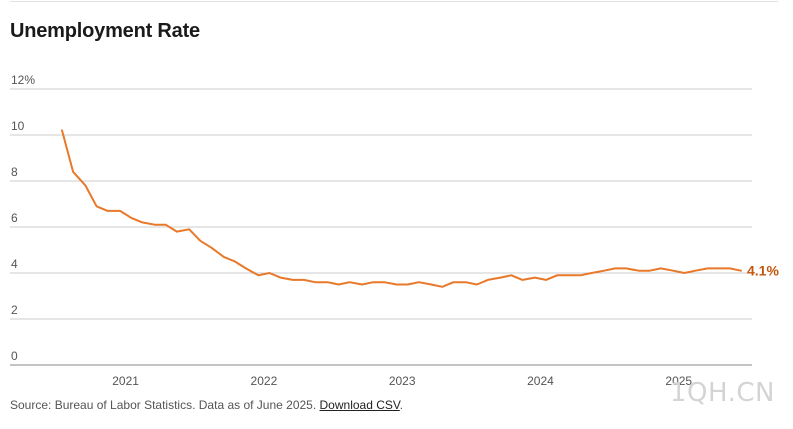 The image size is (793, 429). What do you see at coordinates (401, 405) in the screenshot?
I see `source-period: .` at bounding box center [401, 405].